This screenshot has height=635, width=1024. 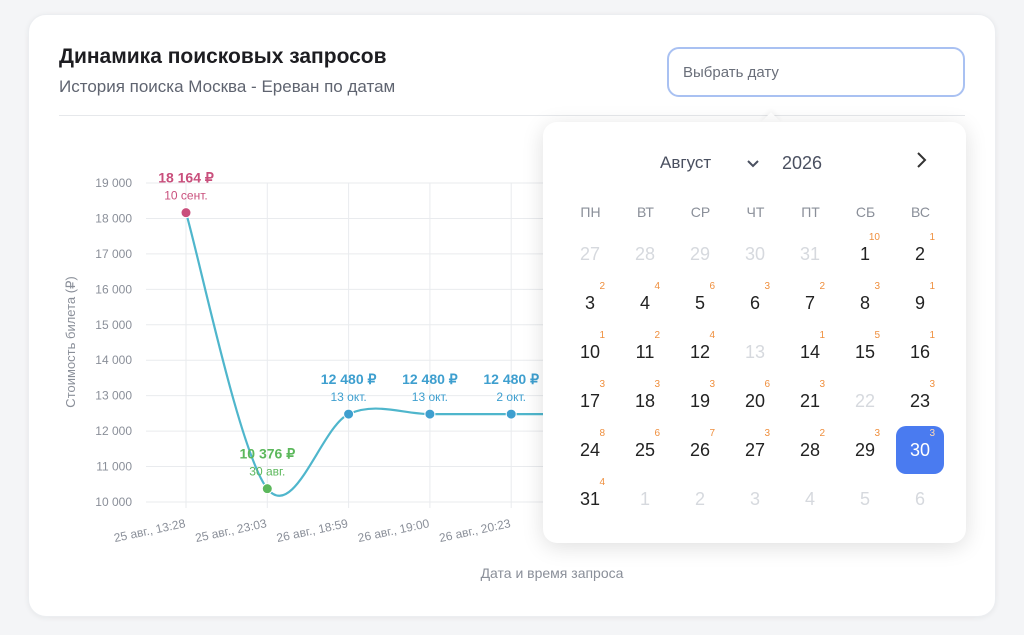 What do you see at coordinates (810, 450) in the screenshot?
I see `calendar-day: 28 2` at bounding box center [810, 450].